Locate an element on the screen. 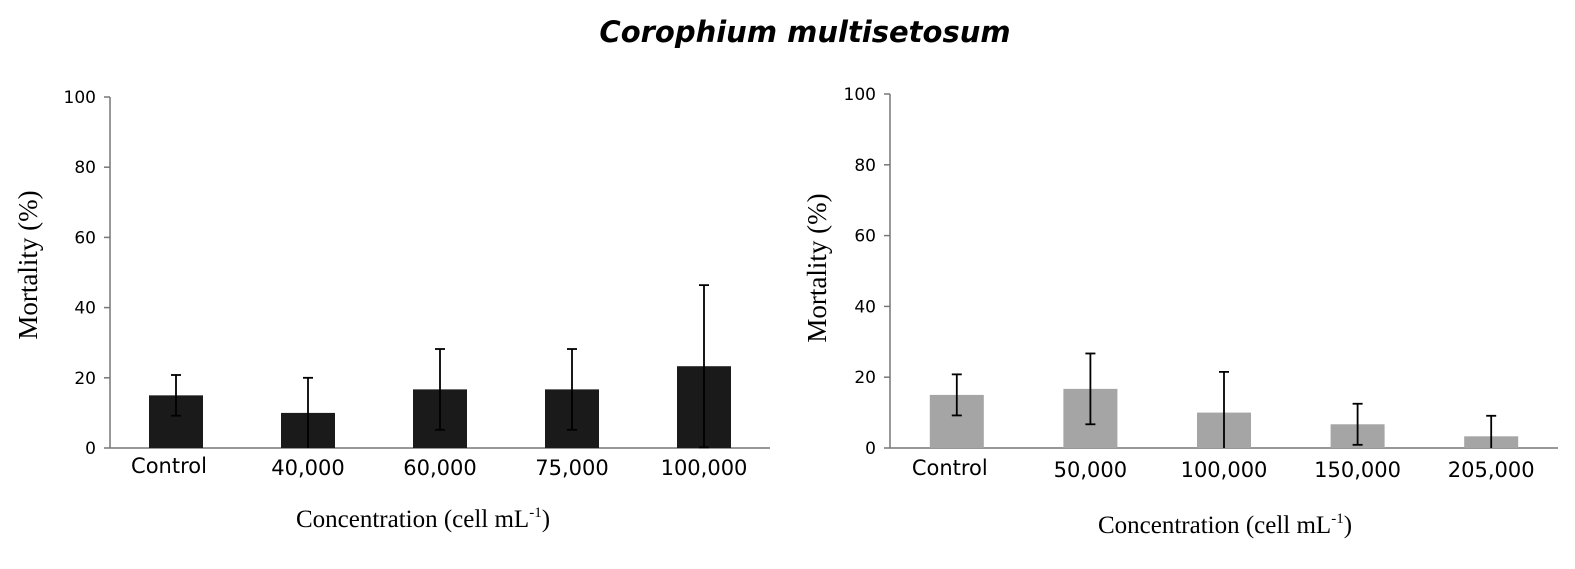 This screenshot has width=1575, height=569. figure-title: Corophium multisetosum is located at coordinates (804, 32).